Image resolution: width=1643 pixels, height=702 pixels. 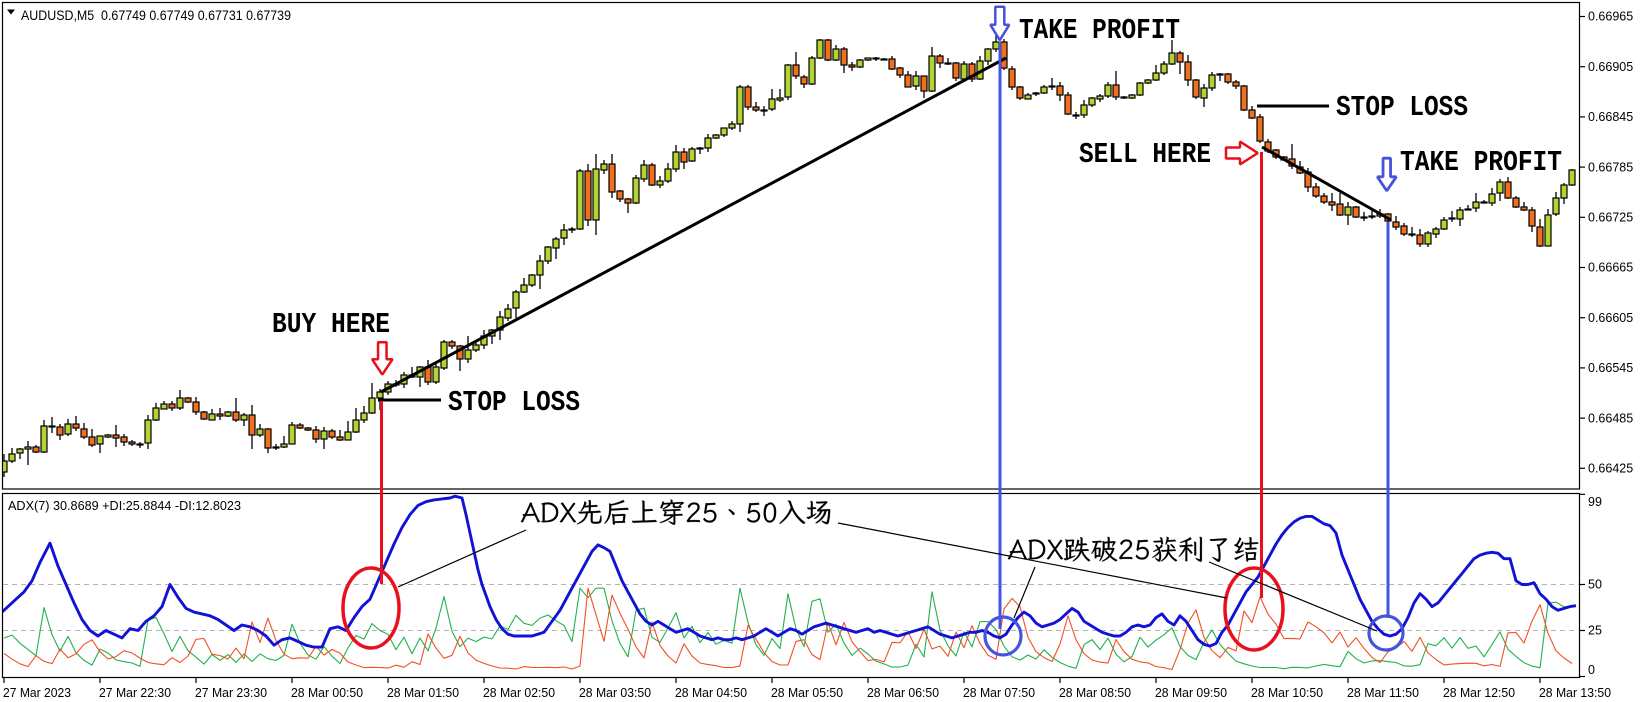 What do you see at coordinates (1595, 502) in the screenshot?
I see `svg-text: 99` at bounding box center [1595, 502].